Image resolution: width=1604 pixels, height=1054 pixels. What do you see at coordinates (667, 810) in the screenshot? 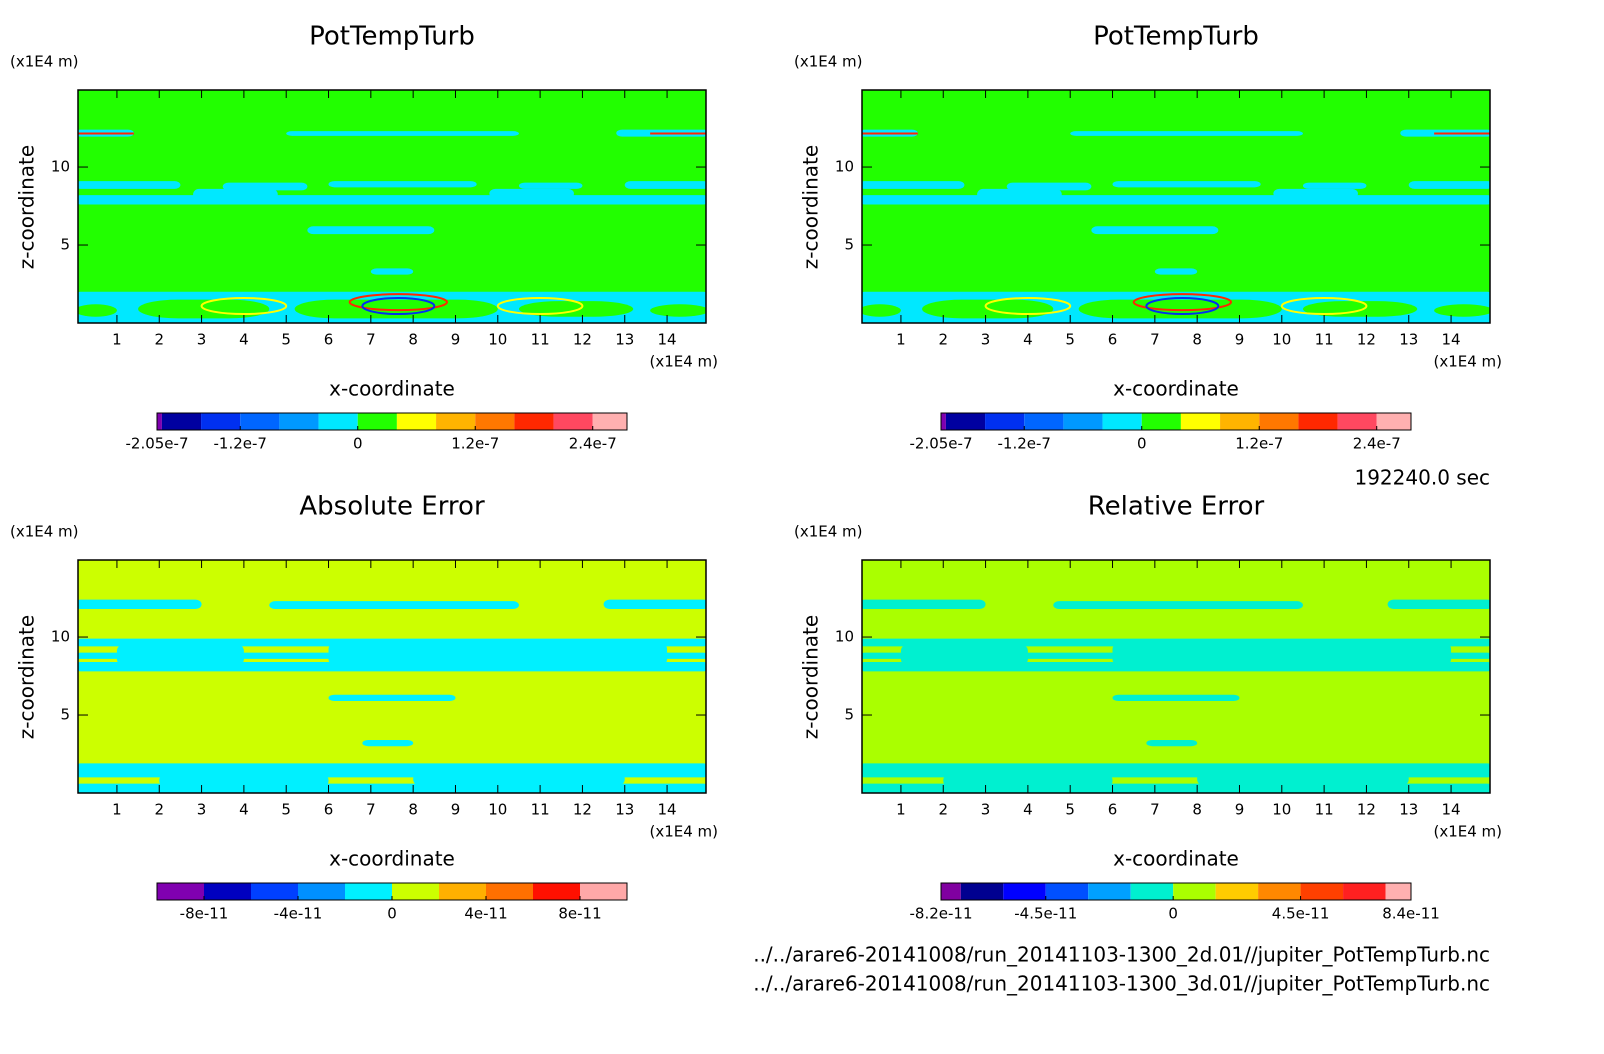
I see `x-tick-label: 14` at bounding box center [667, 810].